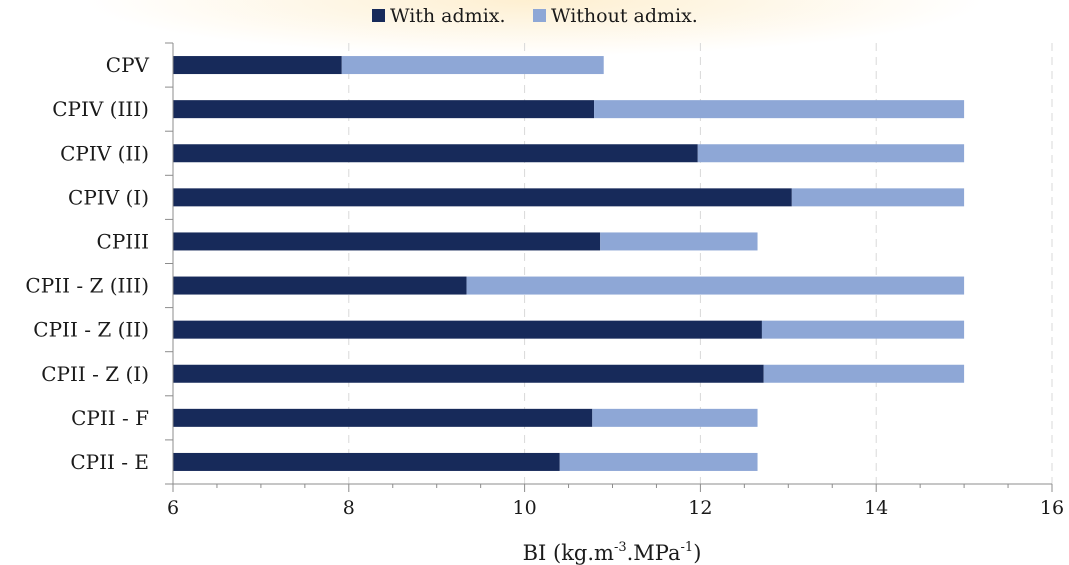  I want to click on legend-label-without-admix: Without admix., so click(624, 16).